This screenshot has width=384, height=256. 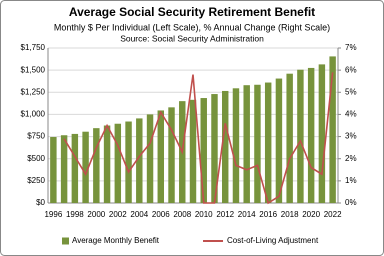 What do you see at coordinates (33, 69) in the screenshot?
I see `y-tick-label: $1,500` at bounding box center [33, 69].